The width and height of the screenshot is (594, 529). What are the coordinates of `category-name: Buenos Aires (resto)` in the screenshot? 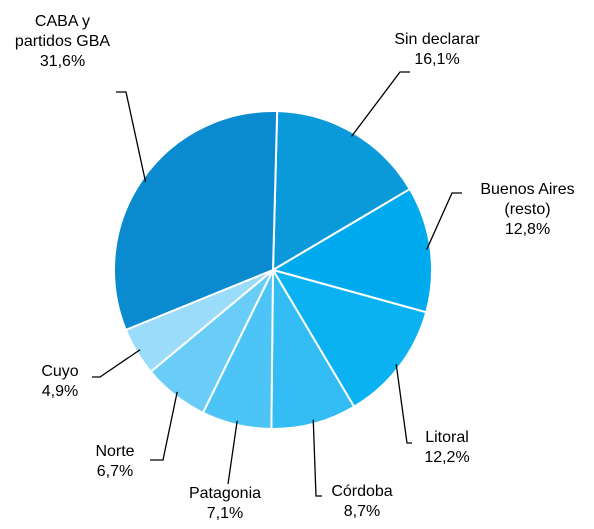 It's located at (527, 199).